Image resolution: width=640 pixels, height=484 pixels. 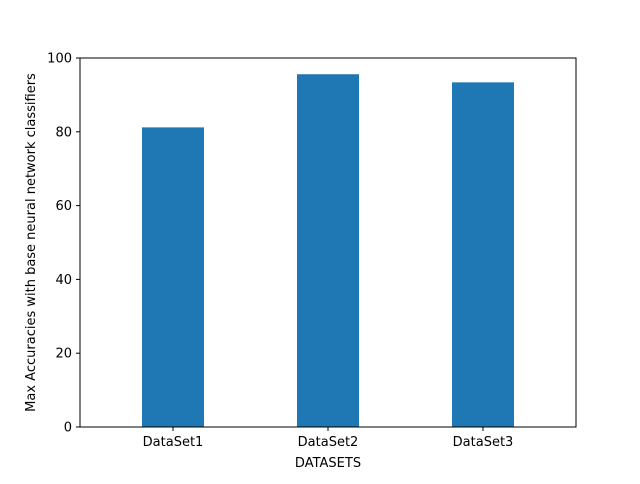 What do you see at coordinates (63, 280) in the screenshot?
I see `y-tick-label: 40` at bounding box center [63, 280].